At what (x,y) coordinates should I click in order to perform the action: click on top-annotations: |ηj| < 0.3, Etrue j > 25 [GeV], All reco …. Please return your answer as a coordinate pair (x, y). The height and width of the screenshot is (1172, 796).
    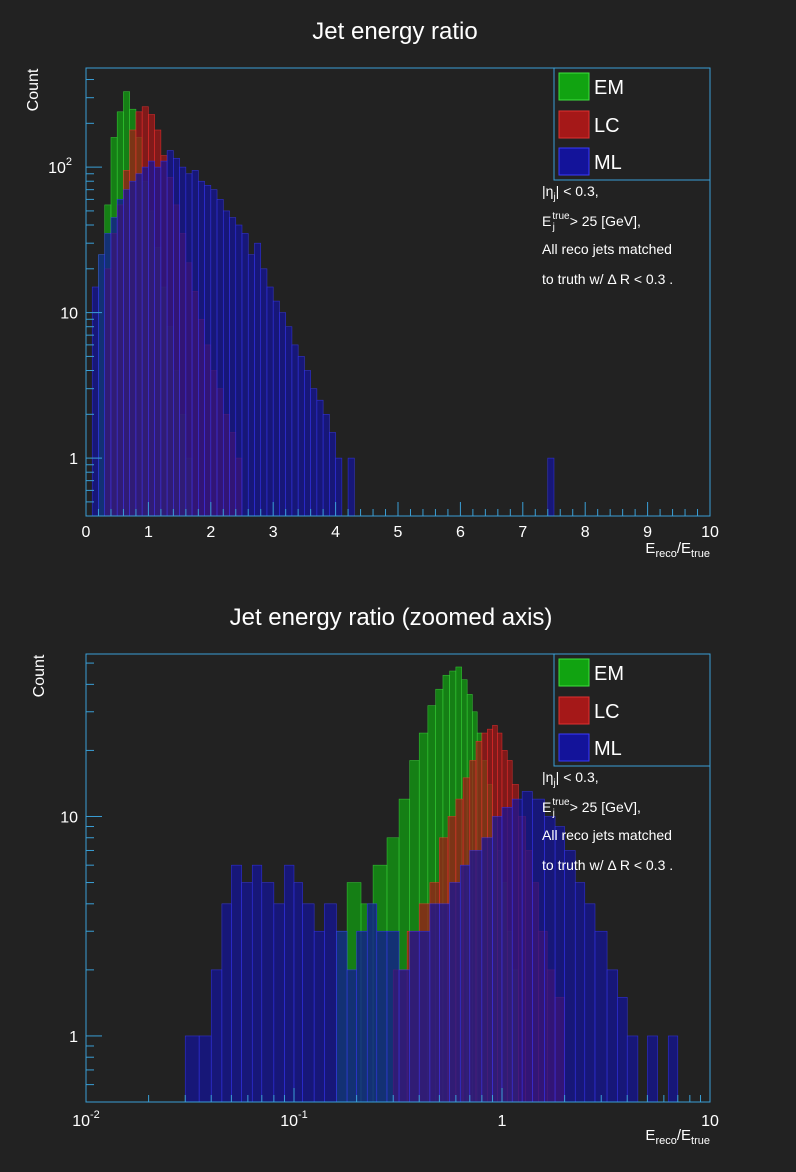
    Looking at the image, I should click on (607, 235).